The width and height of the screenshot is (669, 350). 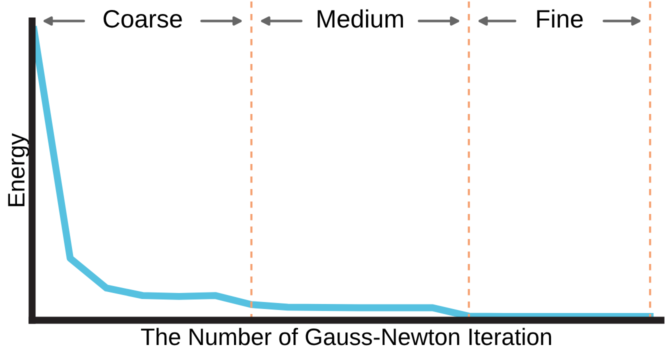 What do you see at coordinates (19, 169) in the screenshot?
I see `y-axis-title: Energy` at bounding box center [19, 169].